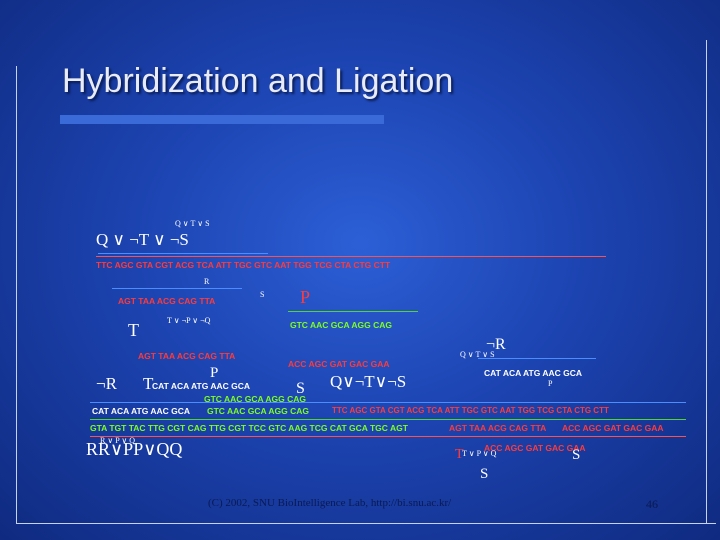 This screenshot has width=720, height=540. Describe the element at coordinates (366, 523) in the screenshot. I see `frame-bottom-line` at that location.